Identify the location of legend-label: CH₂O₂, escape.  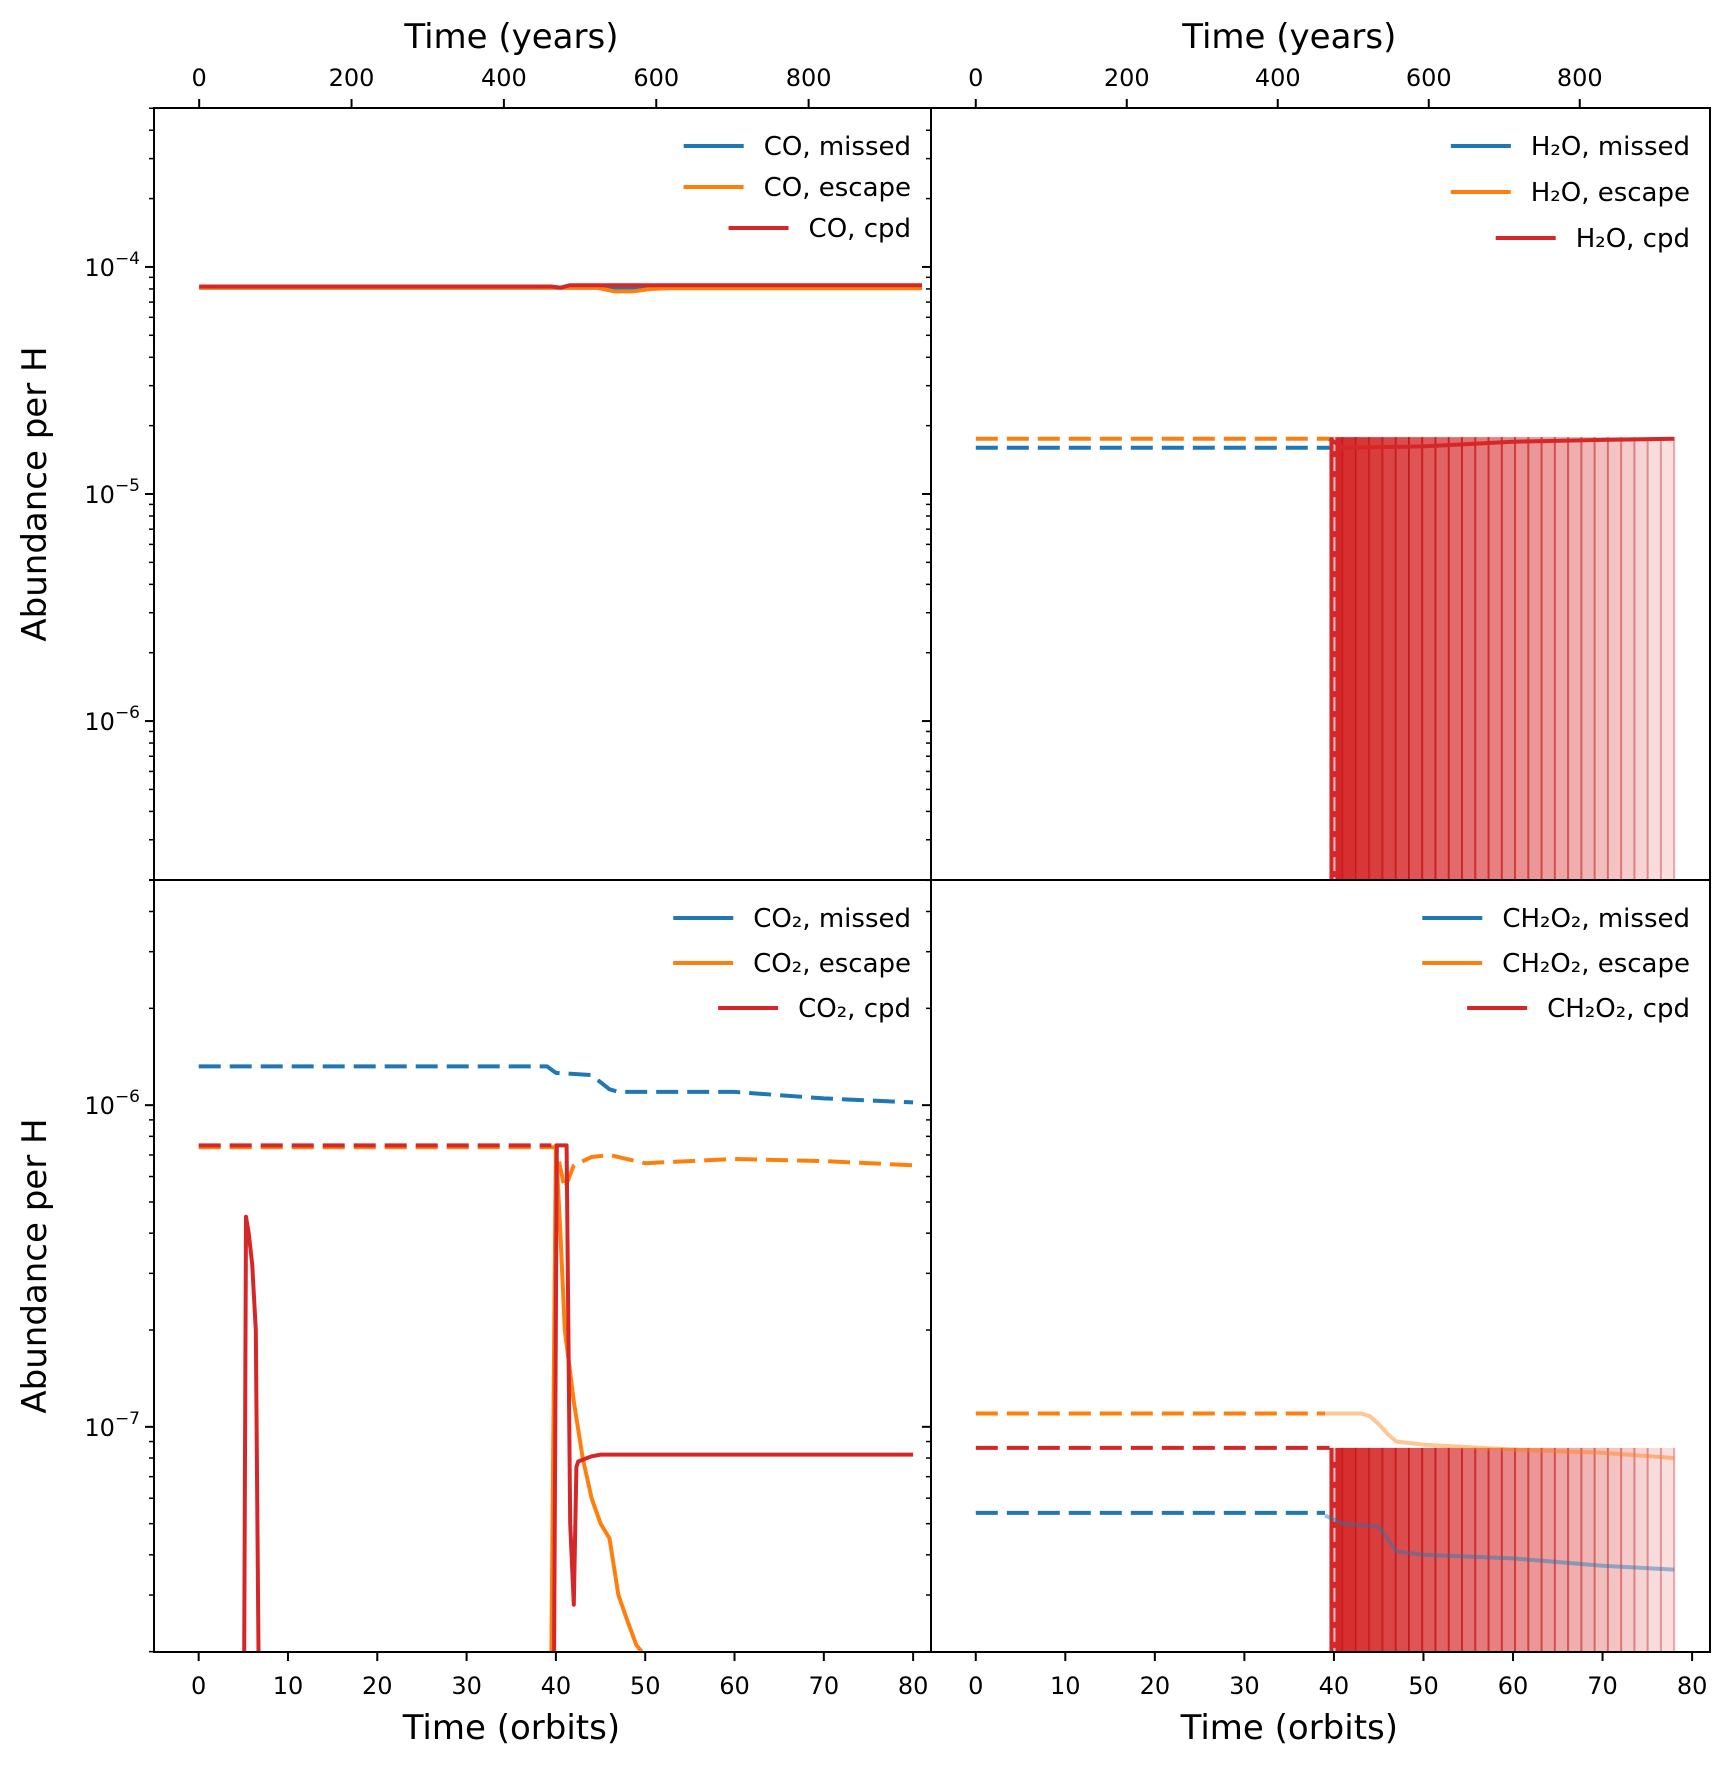
(1596, 964).